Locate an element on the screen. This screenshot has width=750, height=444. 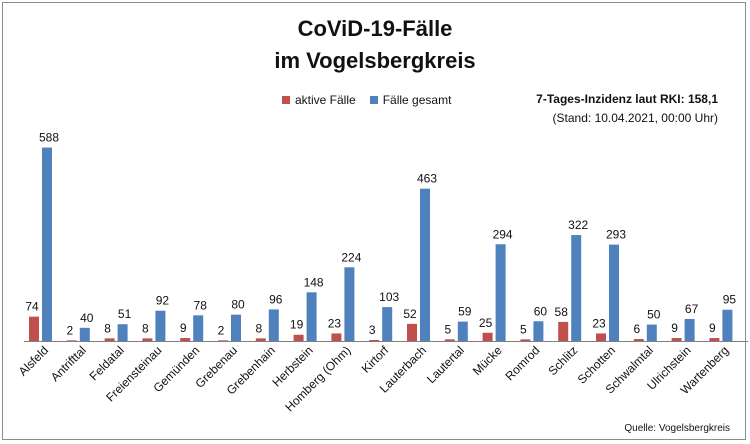
category-tick-label: Schlitz is located at coordinates (562, 360).